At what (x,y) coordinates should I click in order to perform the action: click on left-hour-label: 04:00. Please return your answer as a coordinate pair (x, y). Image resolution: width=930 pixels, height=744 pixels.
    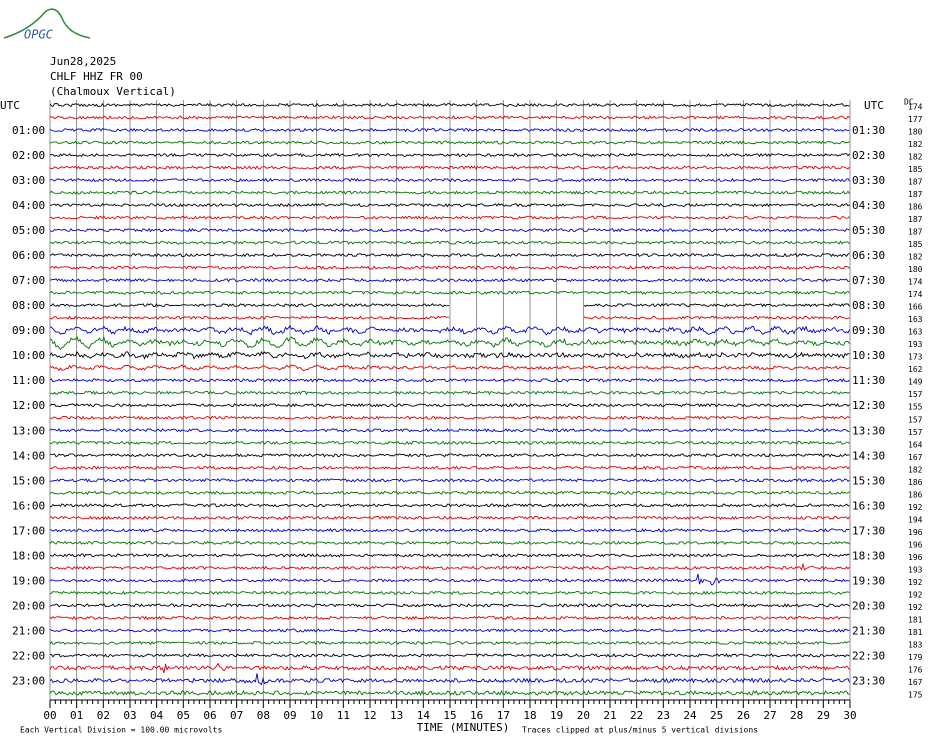
    Looking at the image, I should click on (28, 205).